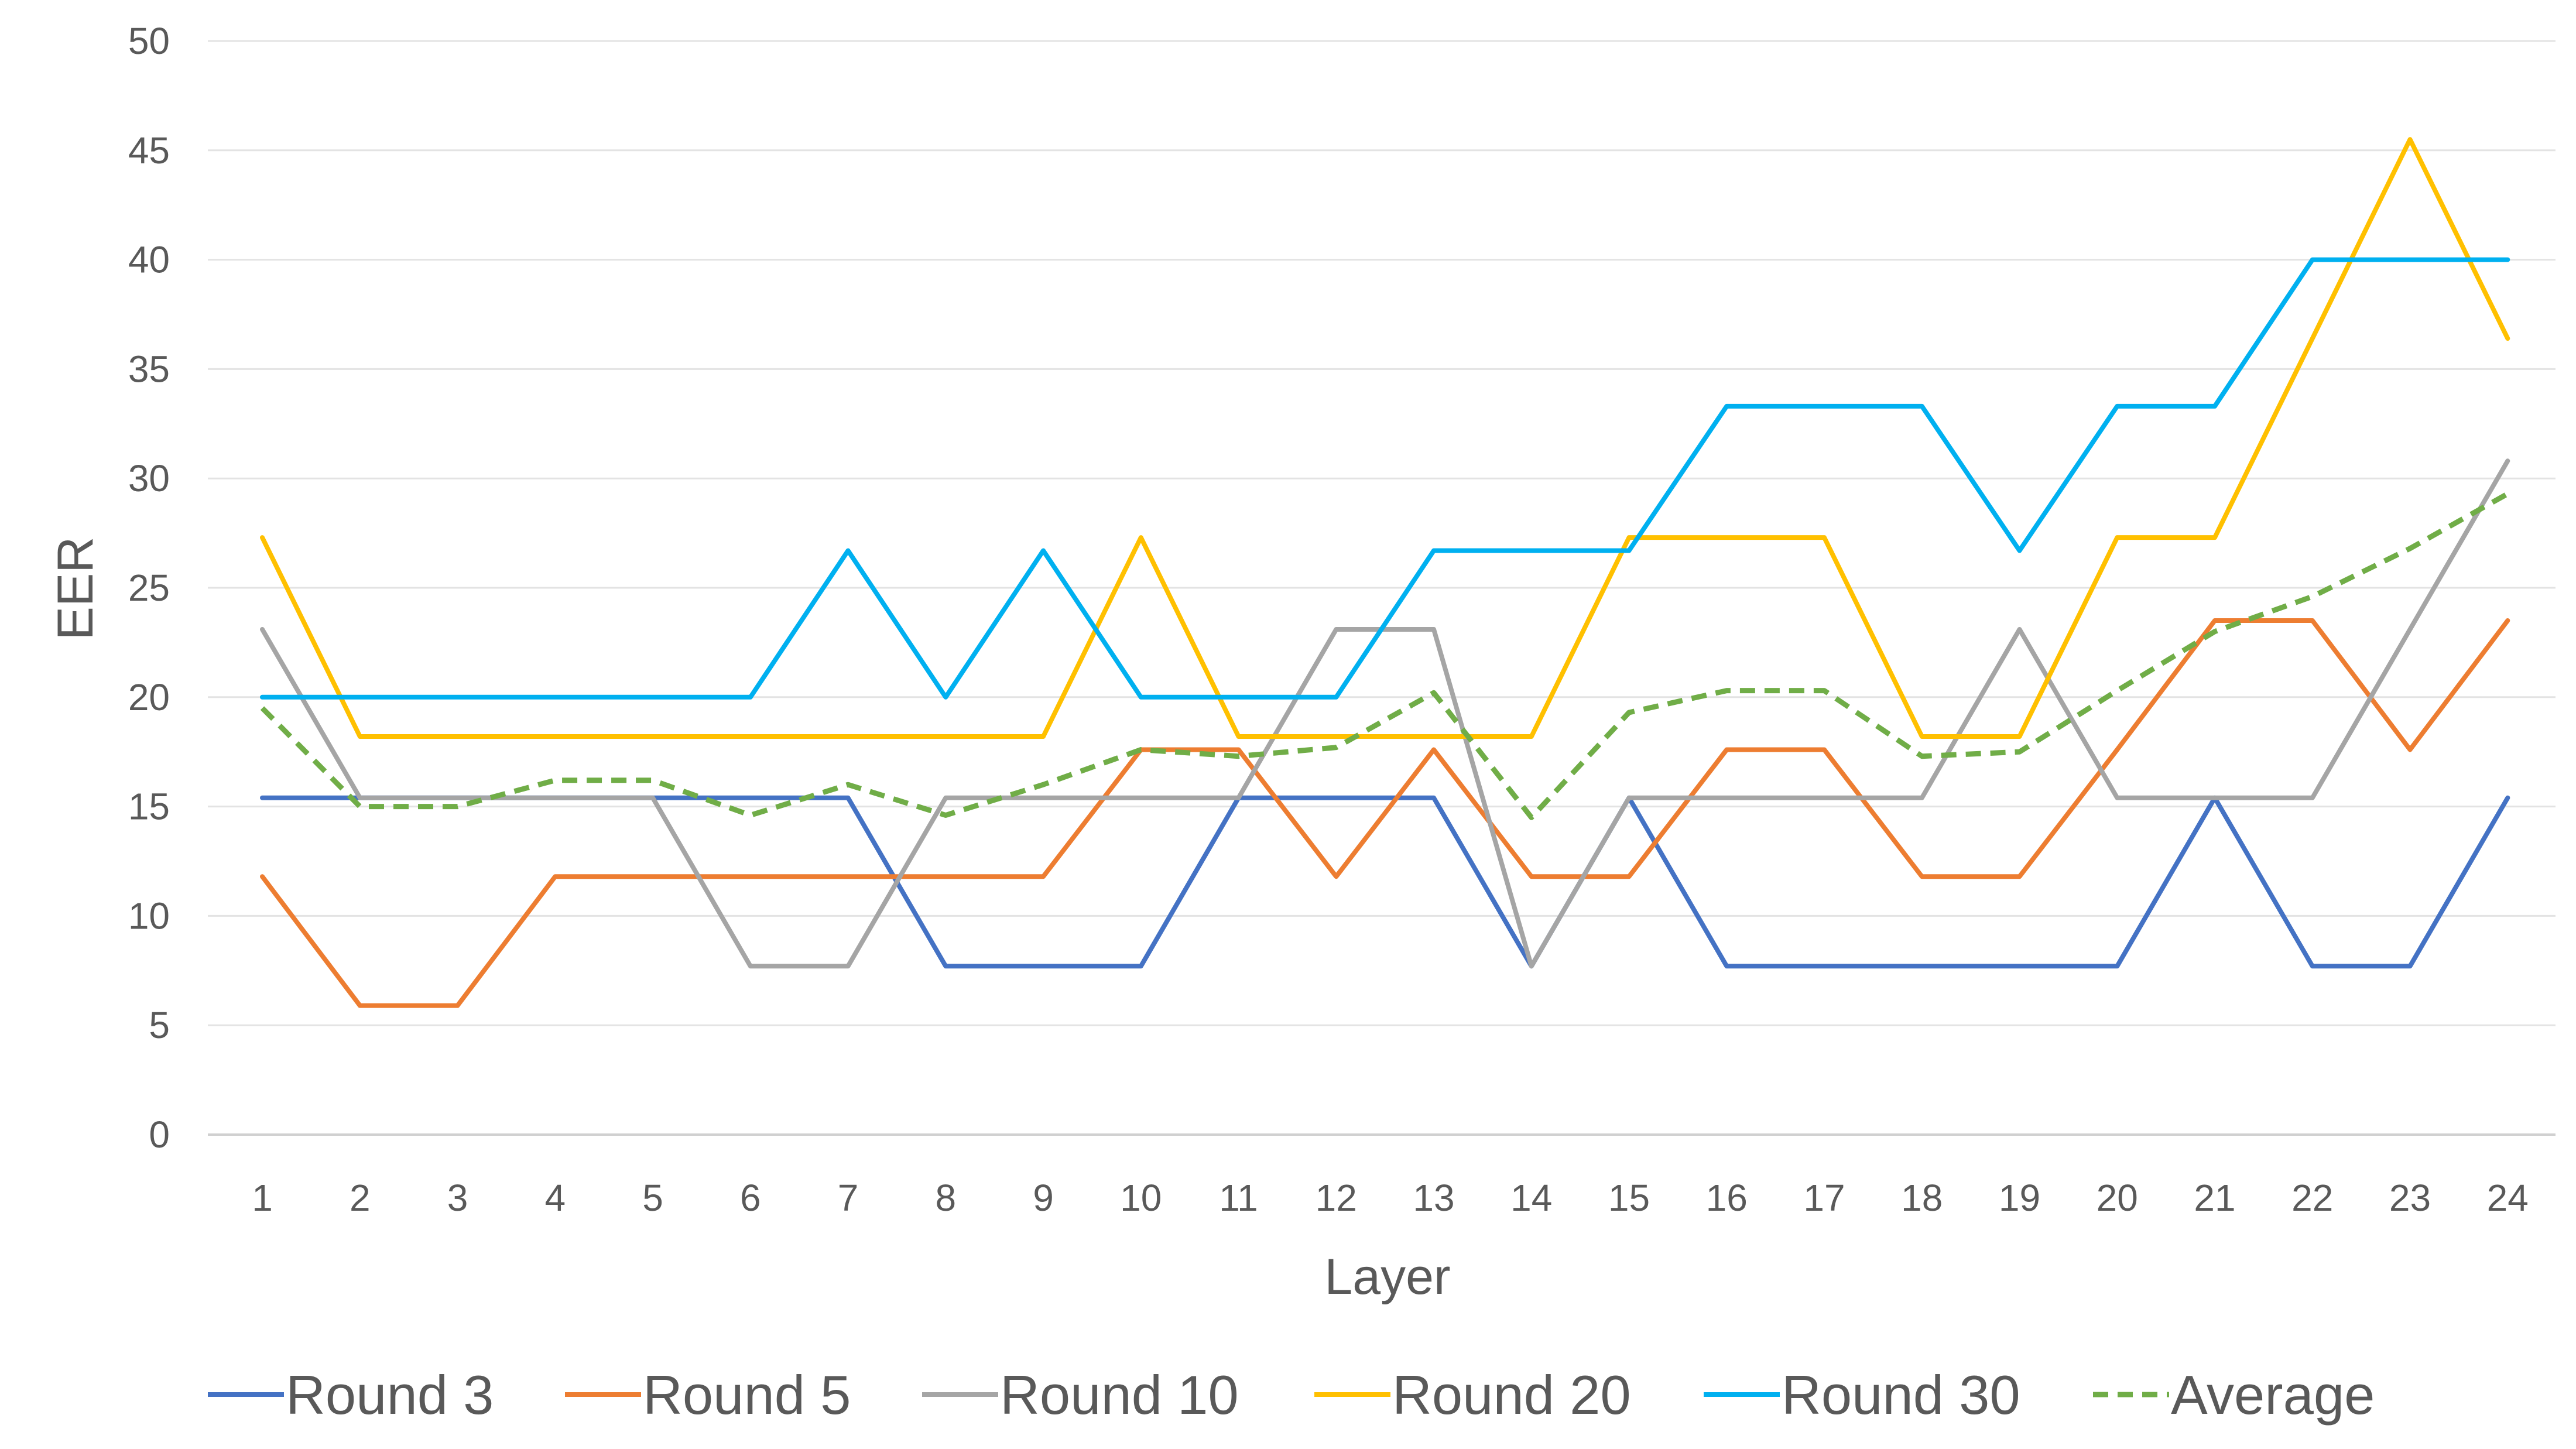 This screenshot has width=2576, height=1449. I want to click on legend-label-round-30: Round 30, so click(1901, 1395).